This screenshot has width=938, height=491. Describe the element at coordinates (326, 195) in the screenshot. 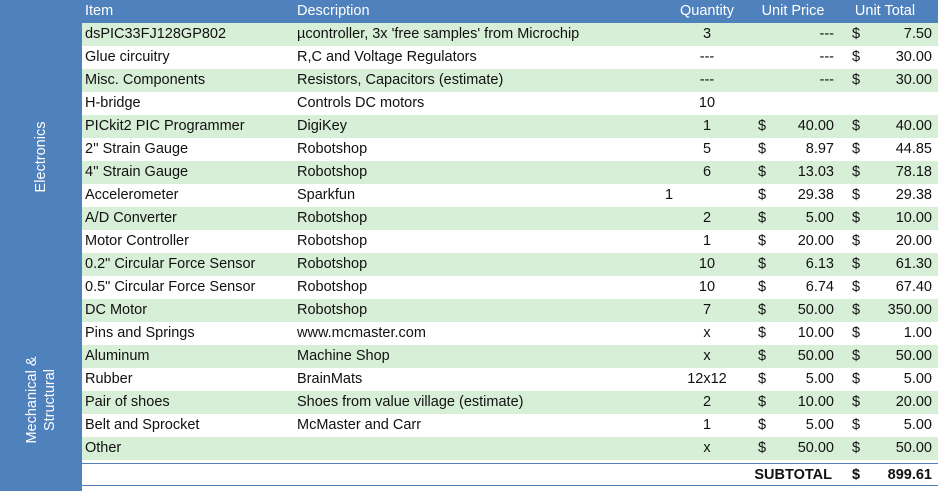

I see `cell-description: Sparkfun` at that location.